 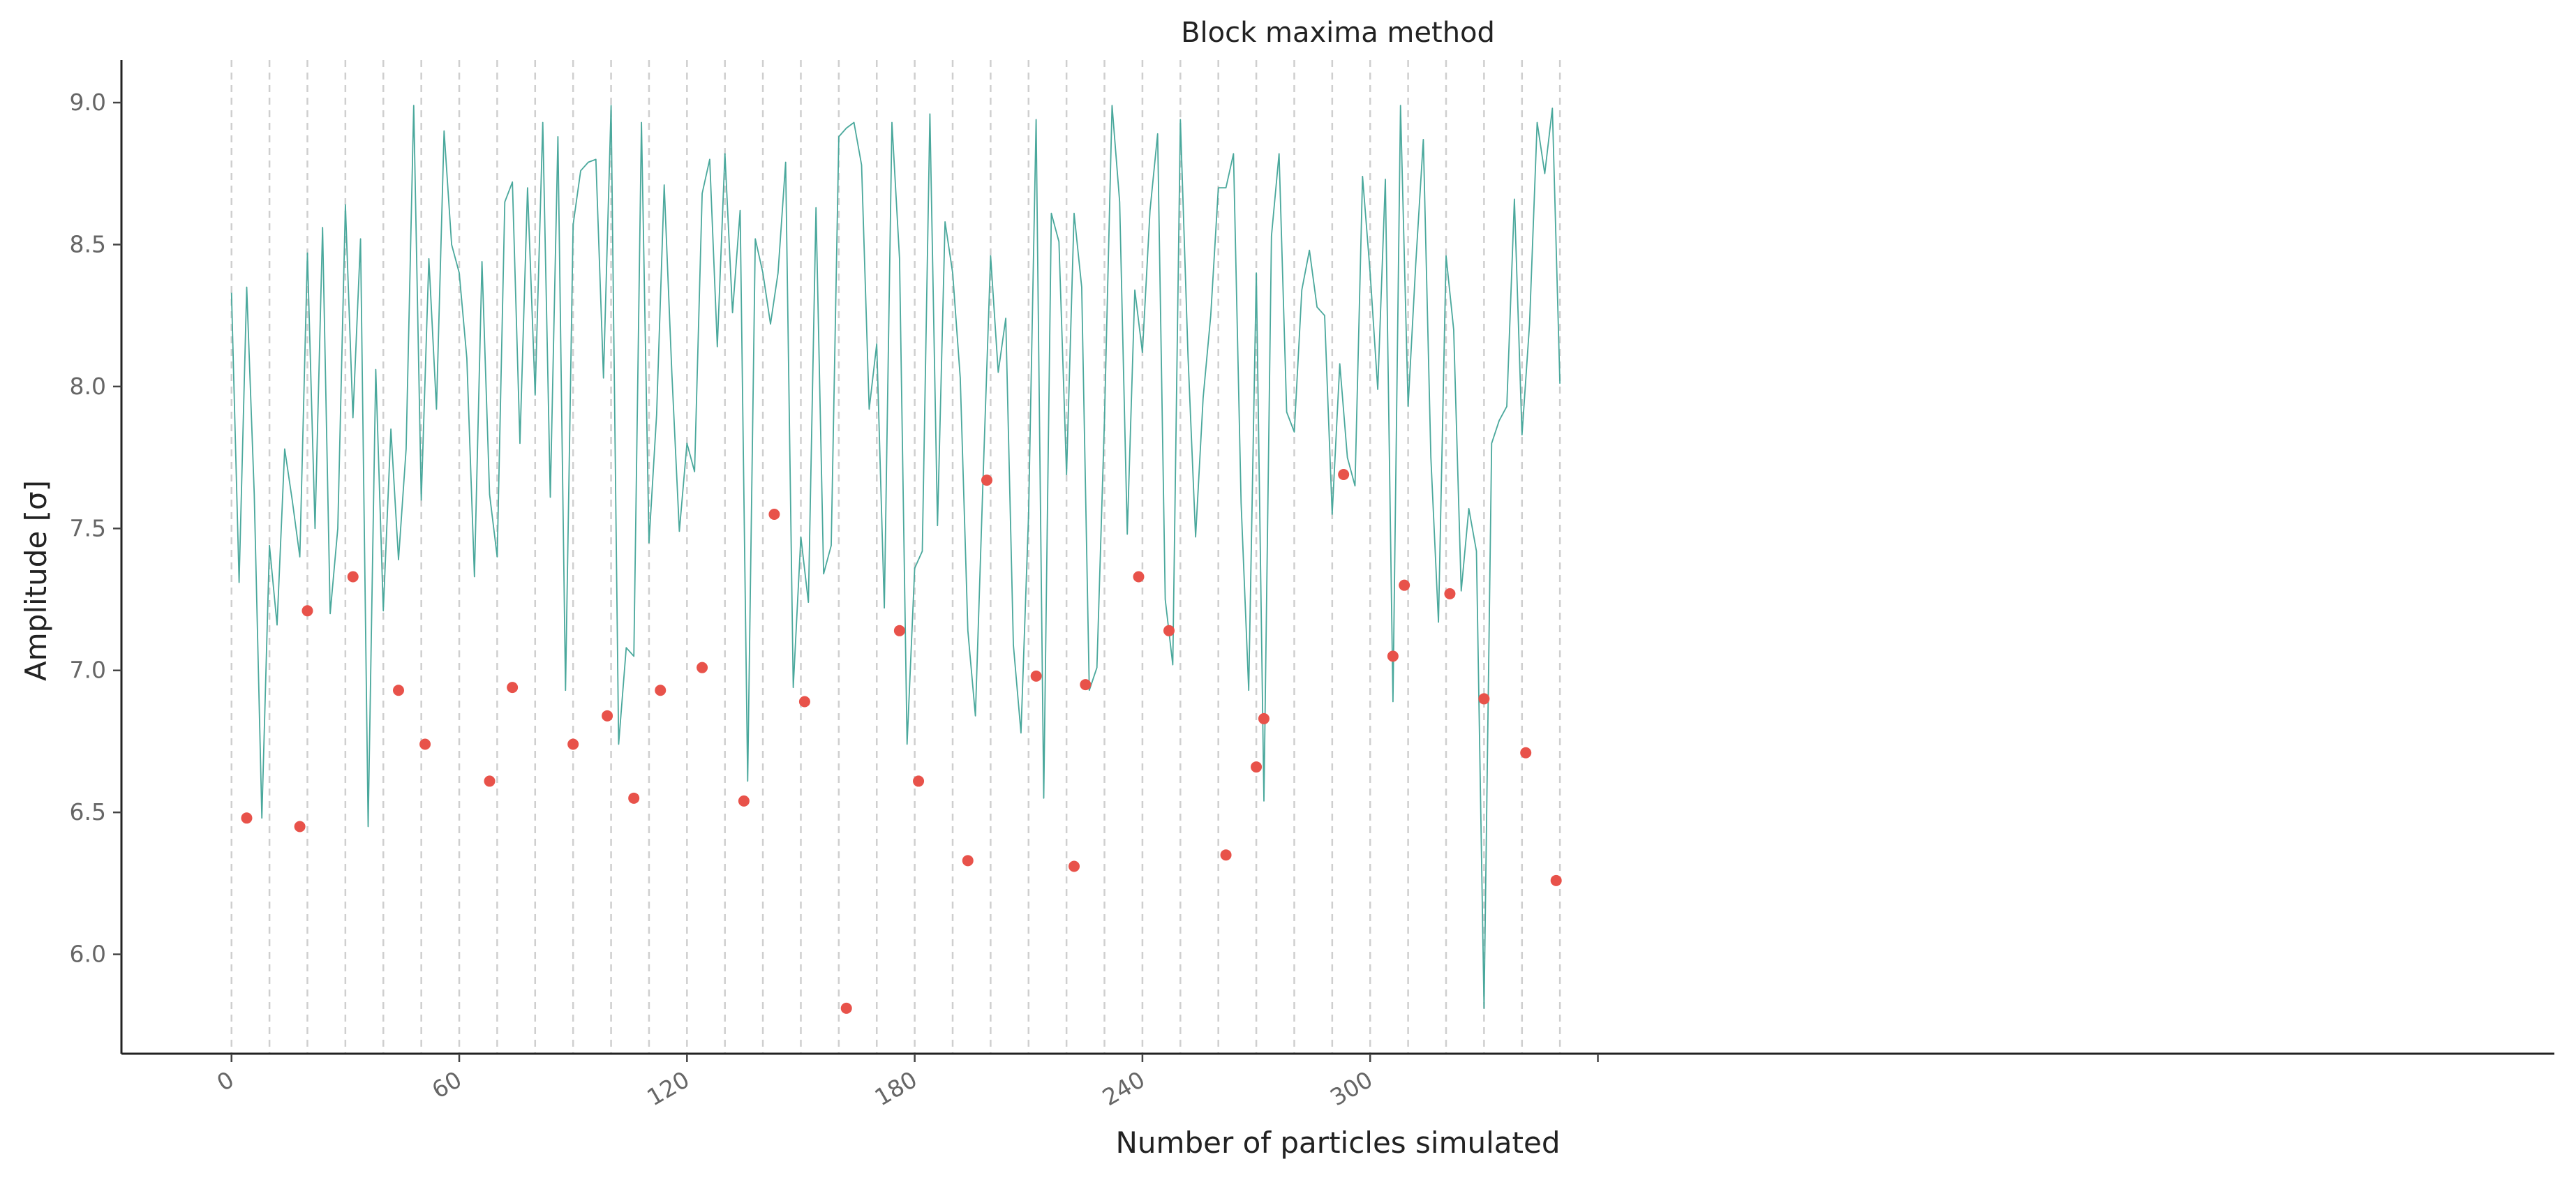 I want to click on x-ticks: 0 60 120 180 240 300, so click(x=906, y=1082).